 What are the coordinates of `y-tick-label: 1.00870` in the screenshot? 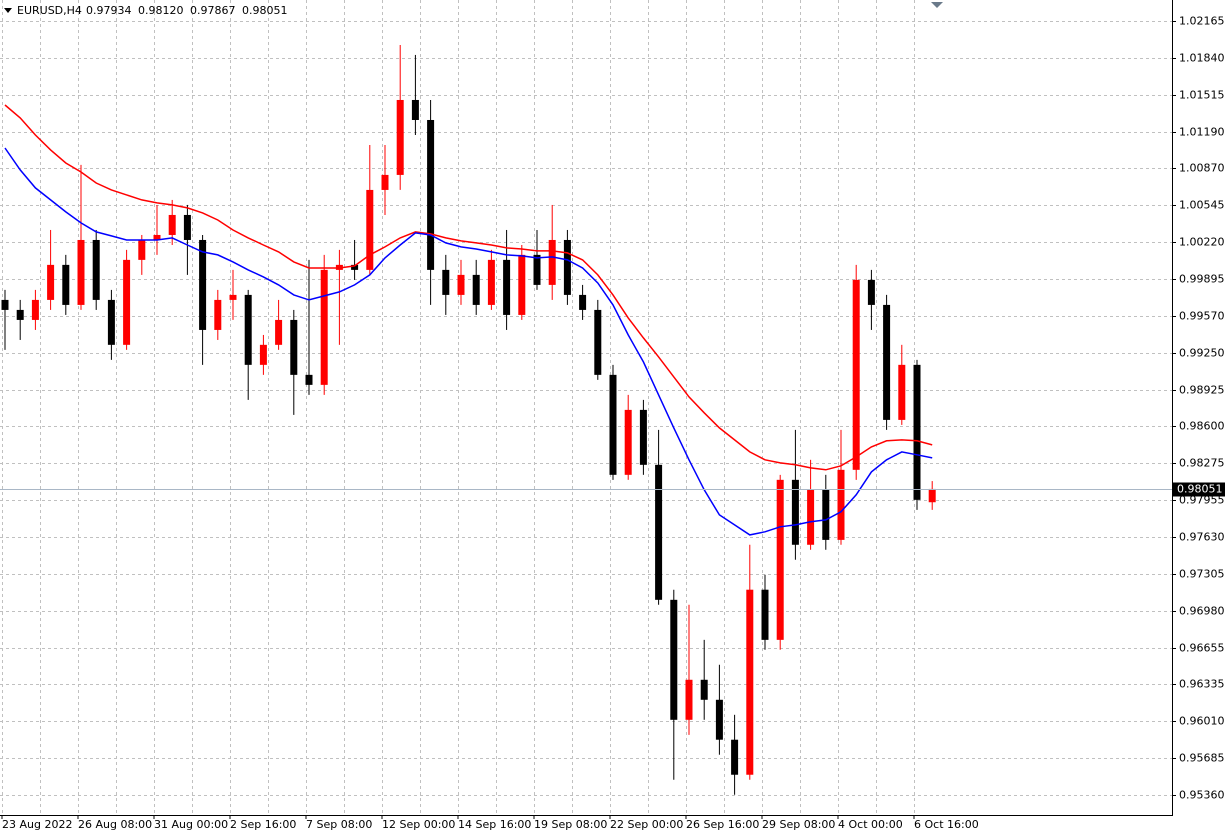 It's located at (1202, 168).